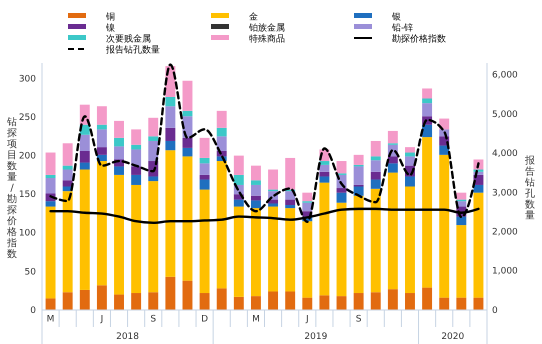 The image size is (542, 344). What do you see at coordinates (110, 28) in the screenshot?
I see `legend-label: 镍` at bounding box center [110, 28].